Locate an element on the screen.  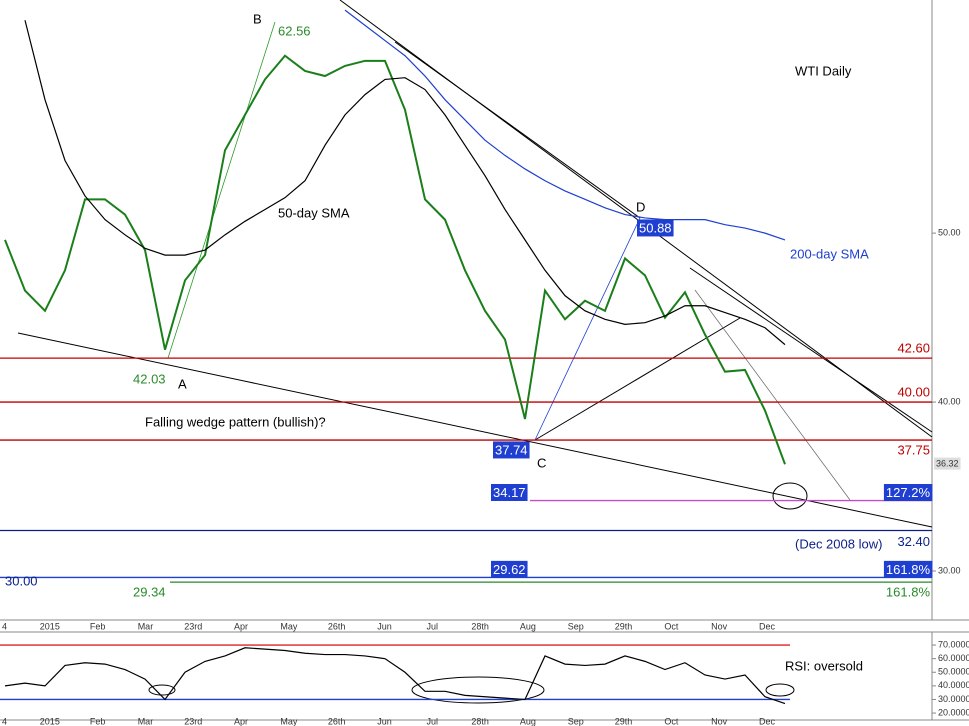
annotation: (Dec 2008 low) is located at coordinates (838, 543).